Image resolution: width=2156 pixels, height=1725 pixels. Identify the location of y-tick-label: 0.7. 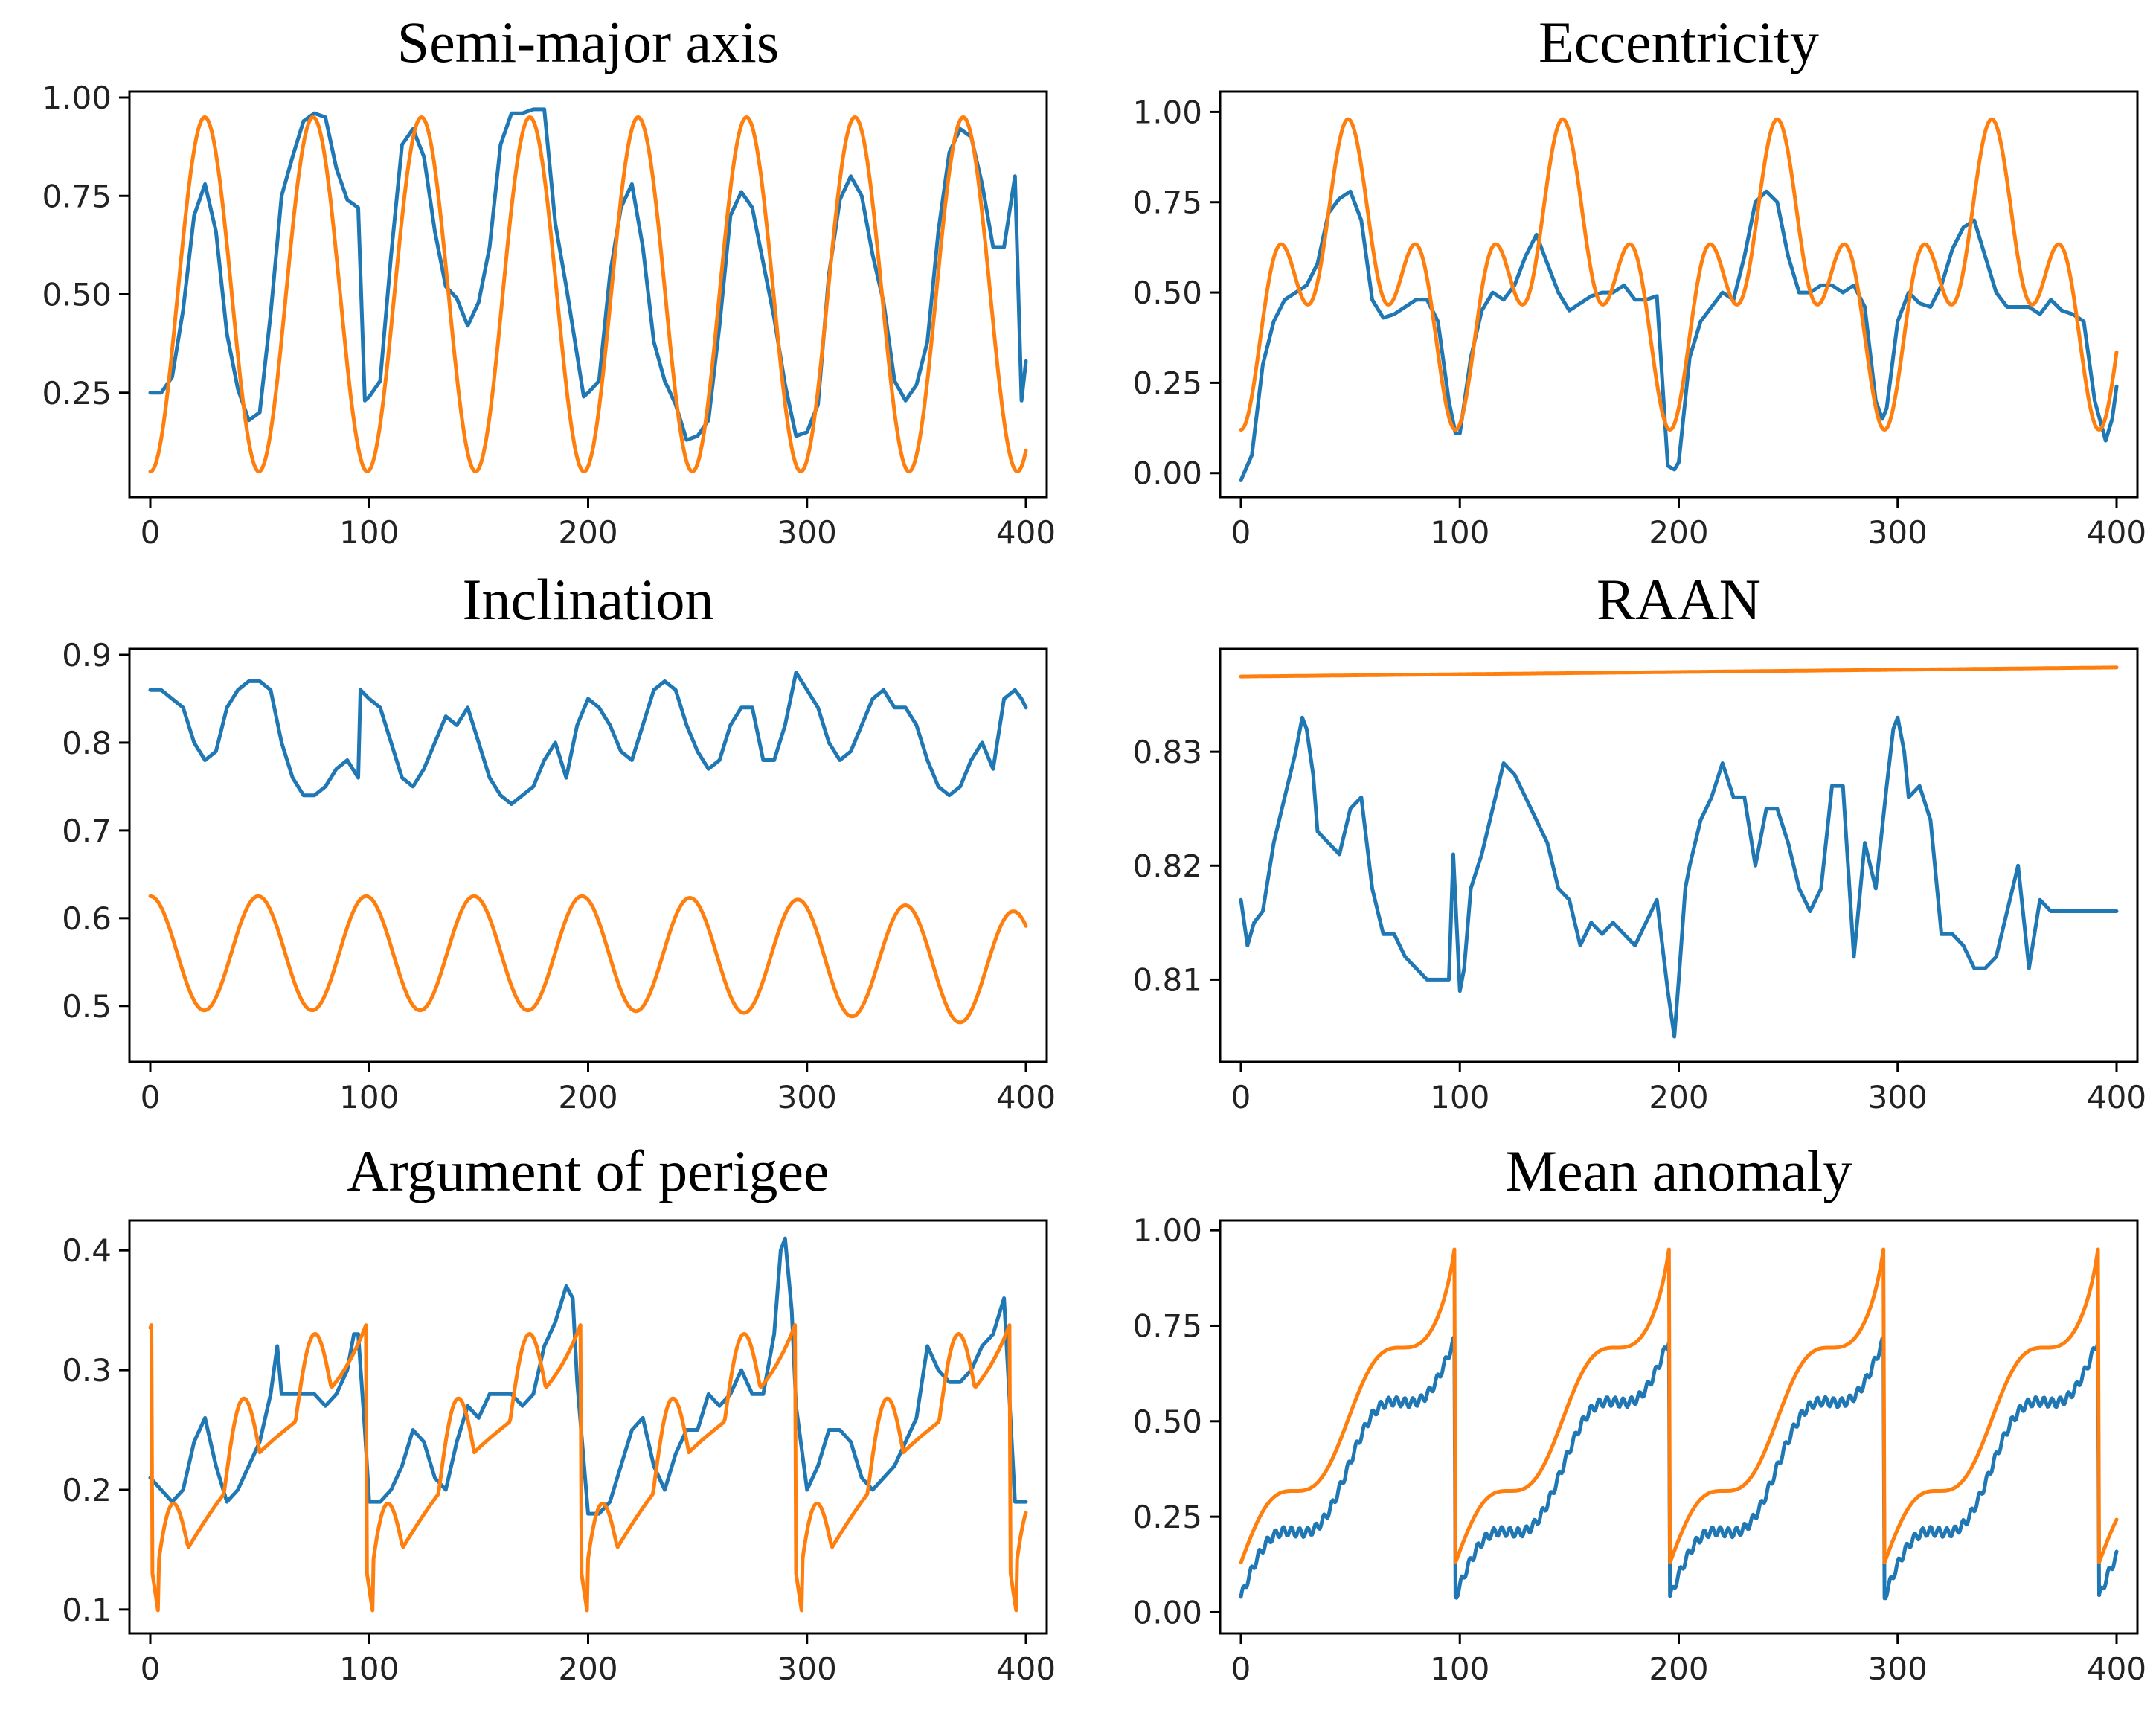
(87, 831).